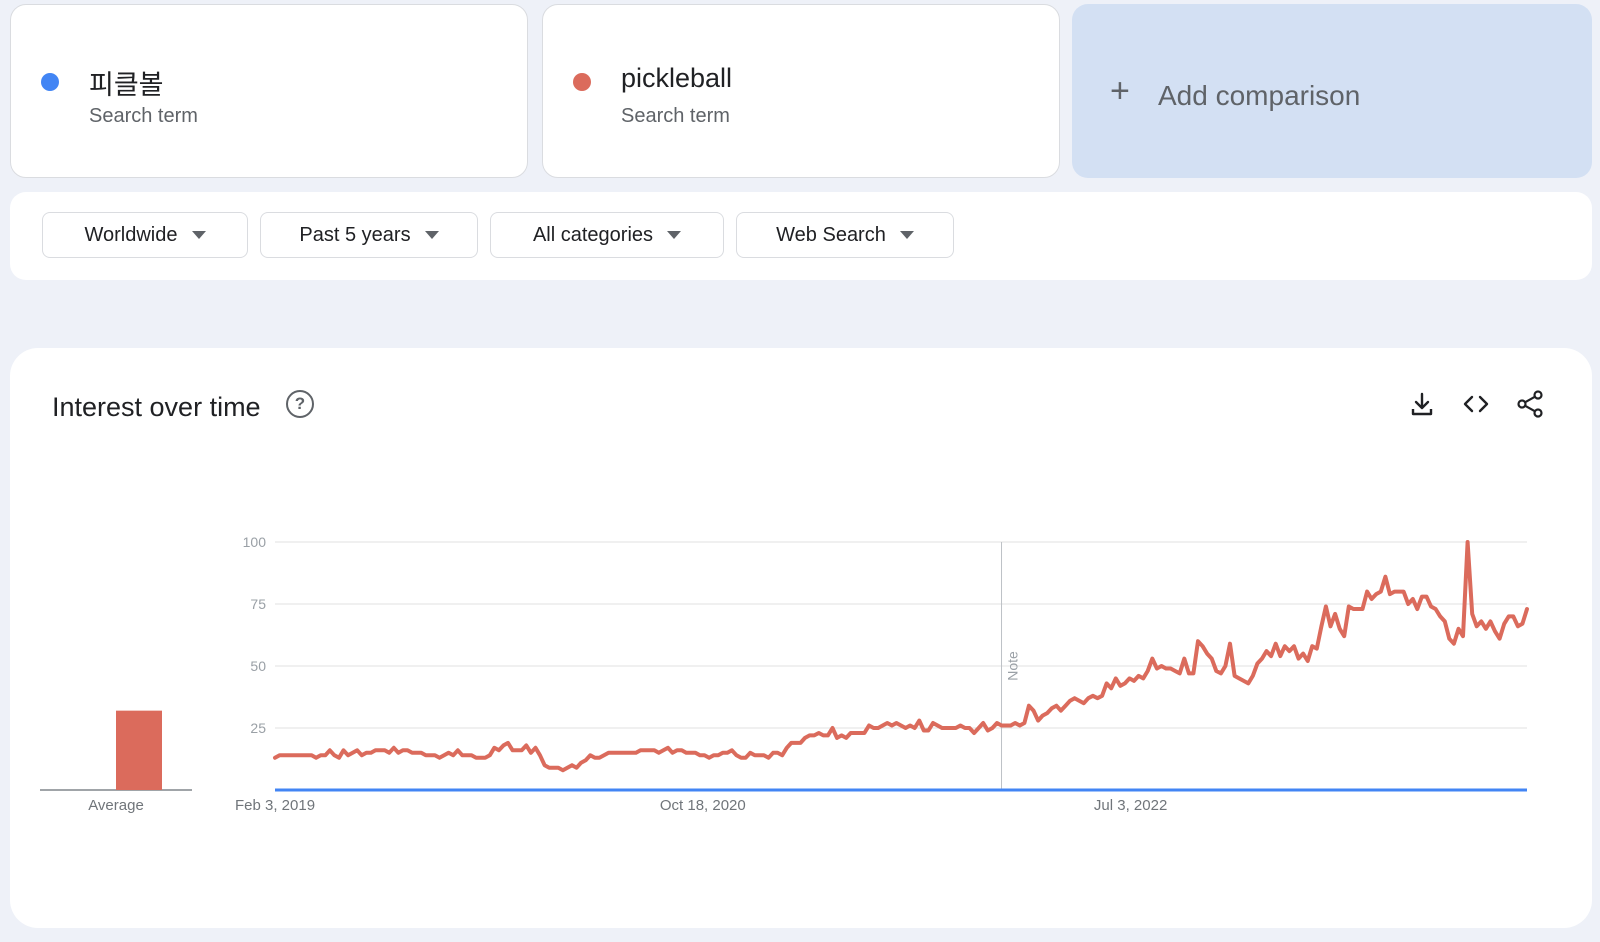 The width and height of the screenshot is (1600, 942). What do you see at coordinates (1530, 404) in the screenshot?
I see `share-icon` at bounding box center [1530, 404].